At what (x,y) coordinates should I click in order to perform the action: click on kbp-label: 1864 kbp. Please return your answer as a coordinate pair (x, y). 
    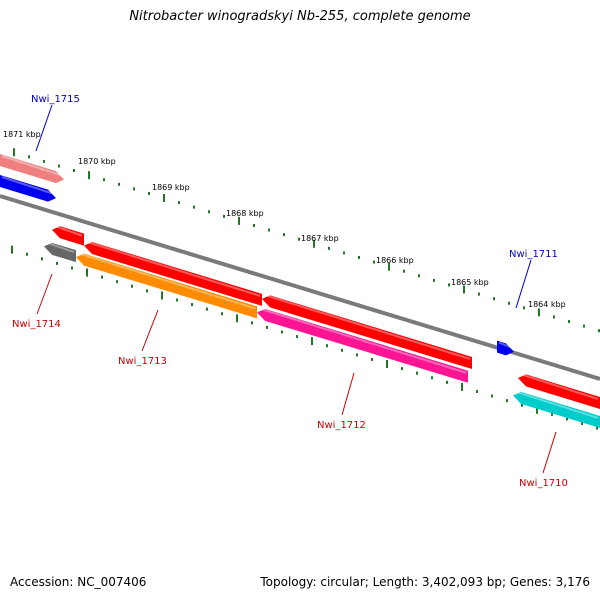
    Looking at the image, I should click on (547, 304).